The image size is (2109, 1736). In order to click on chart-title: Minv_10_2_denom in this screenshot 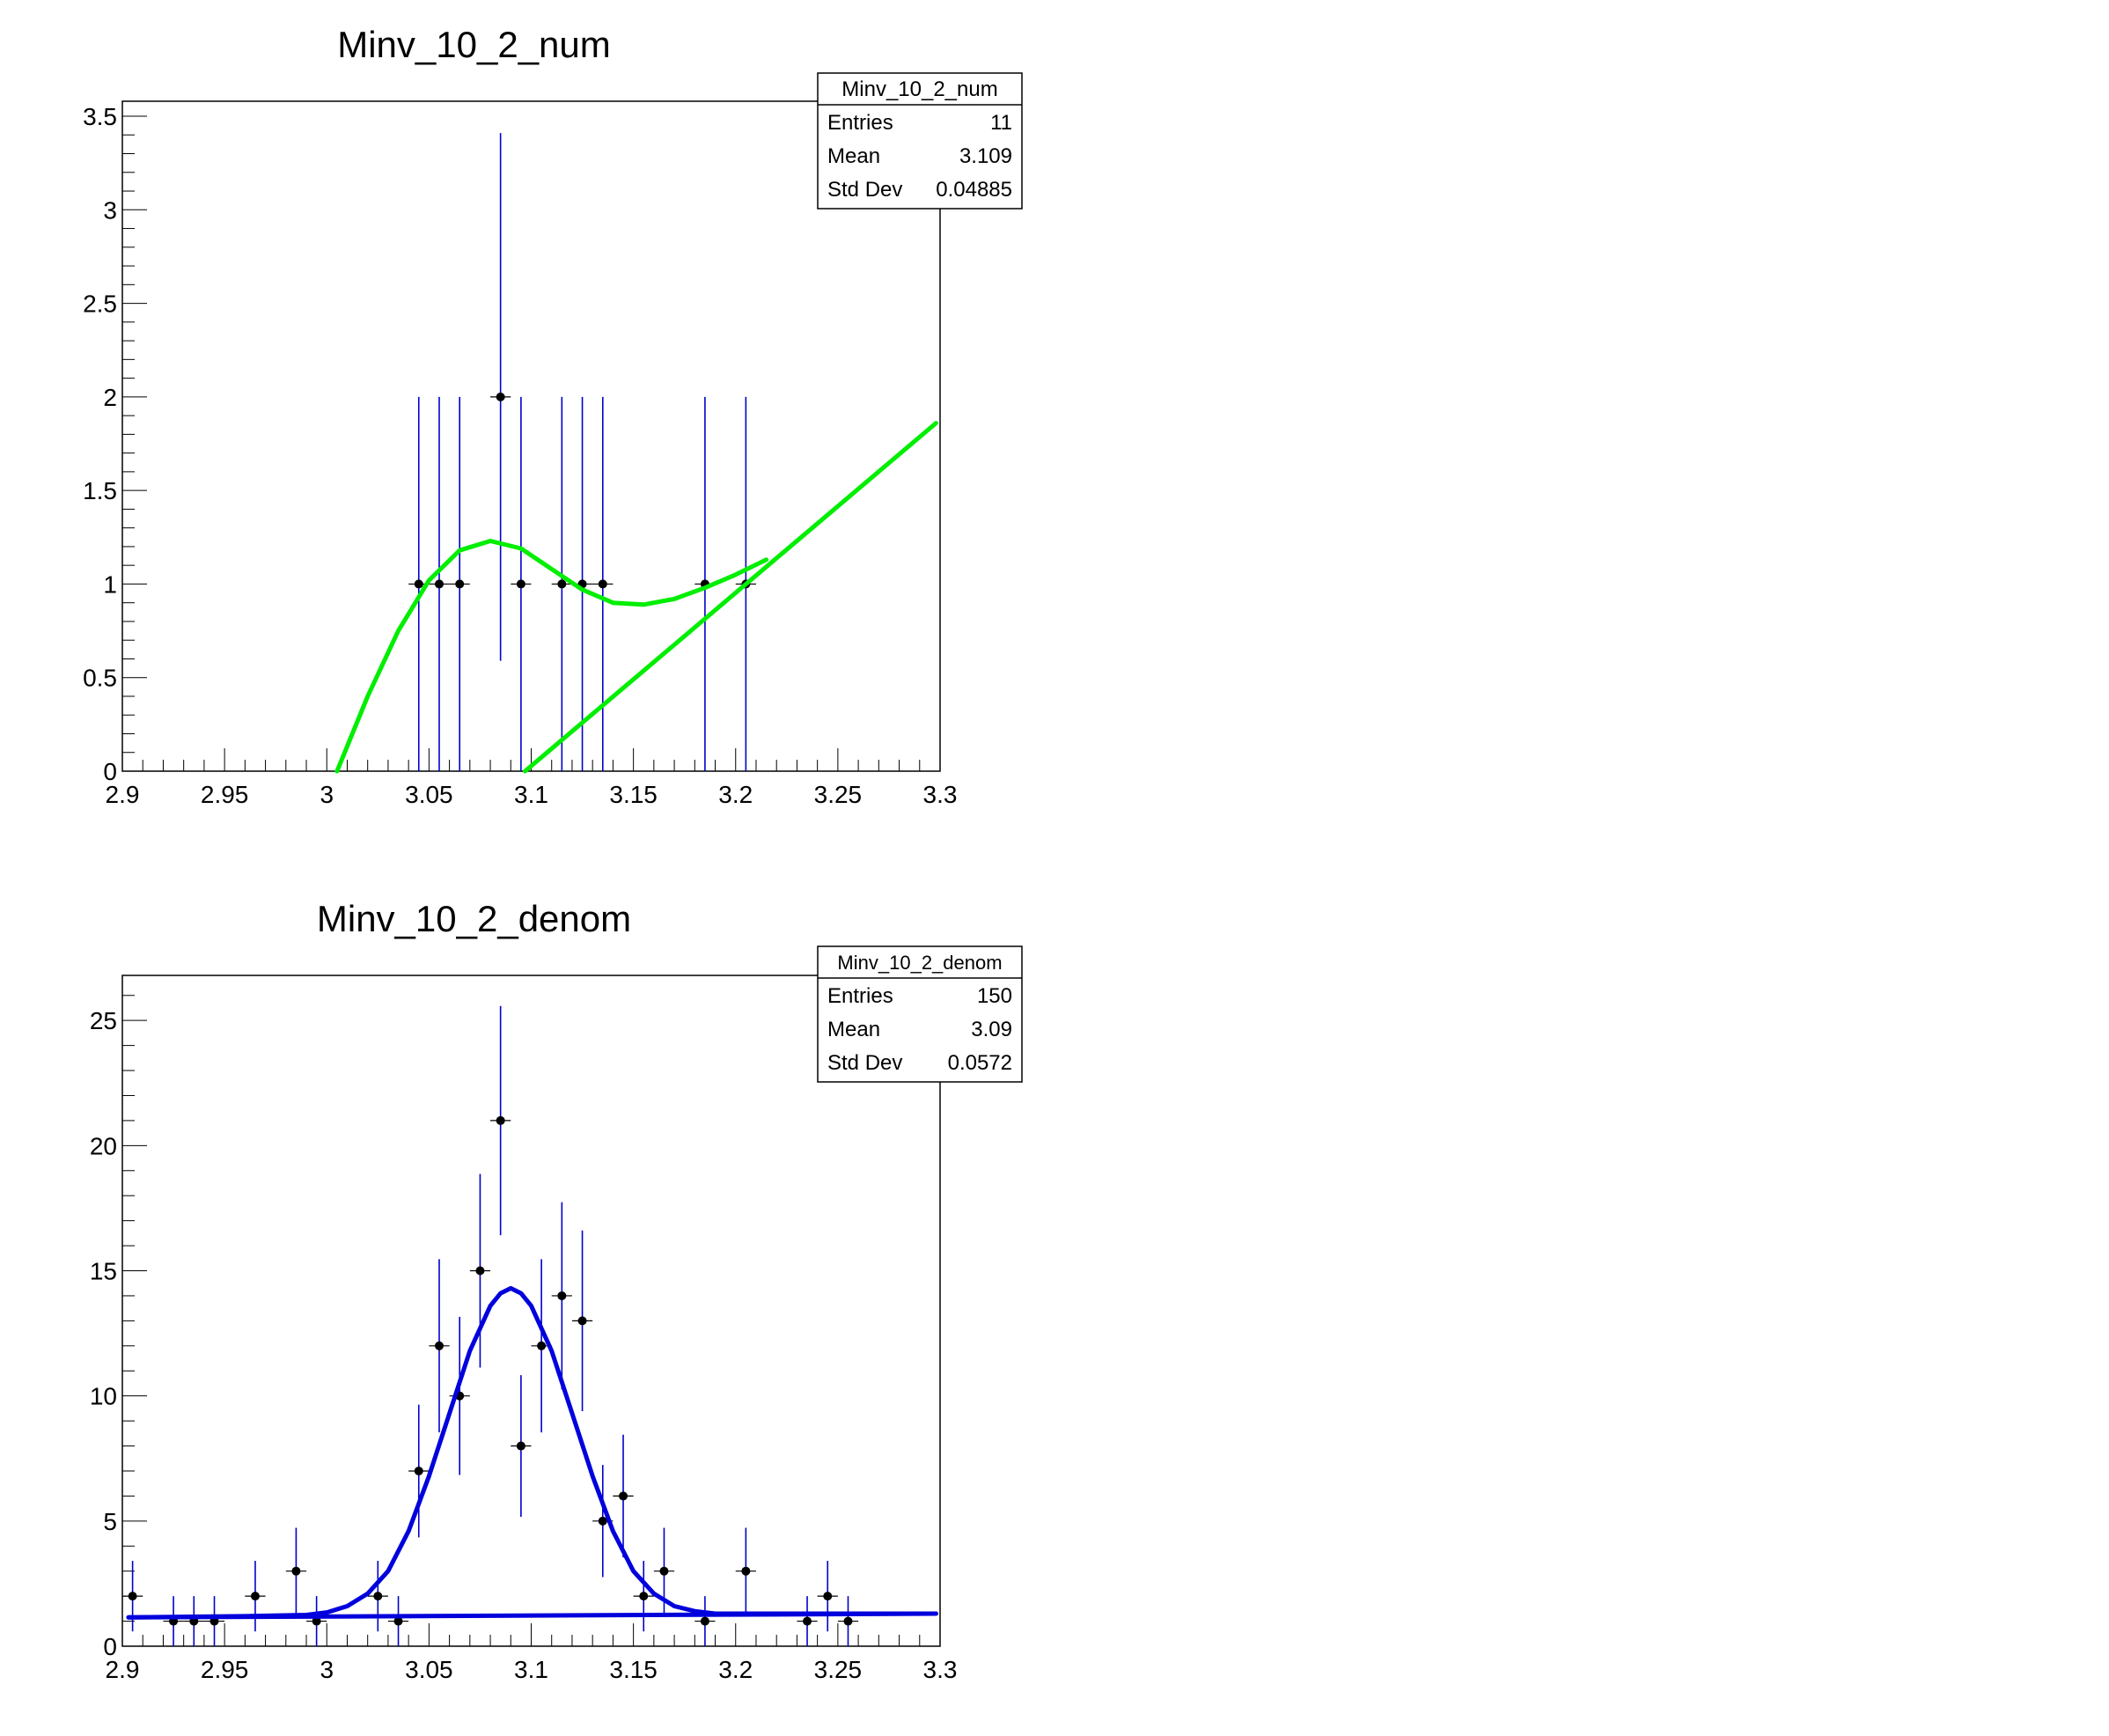, I will do `click(474, 918)`.